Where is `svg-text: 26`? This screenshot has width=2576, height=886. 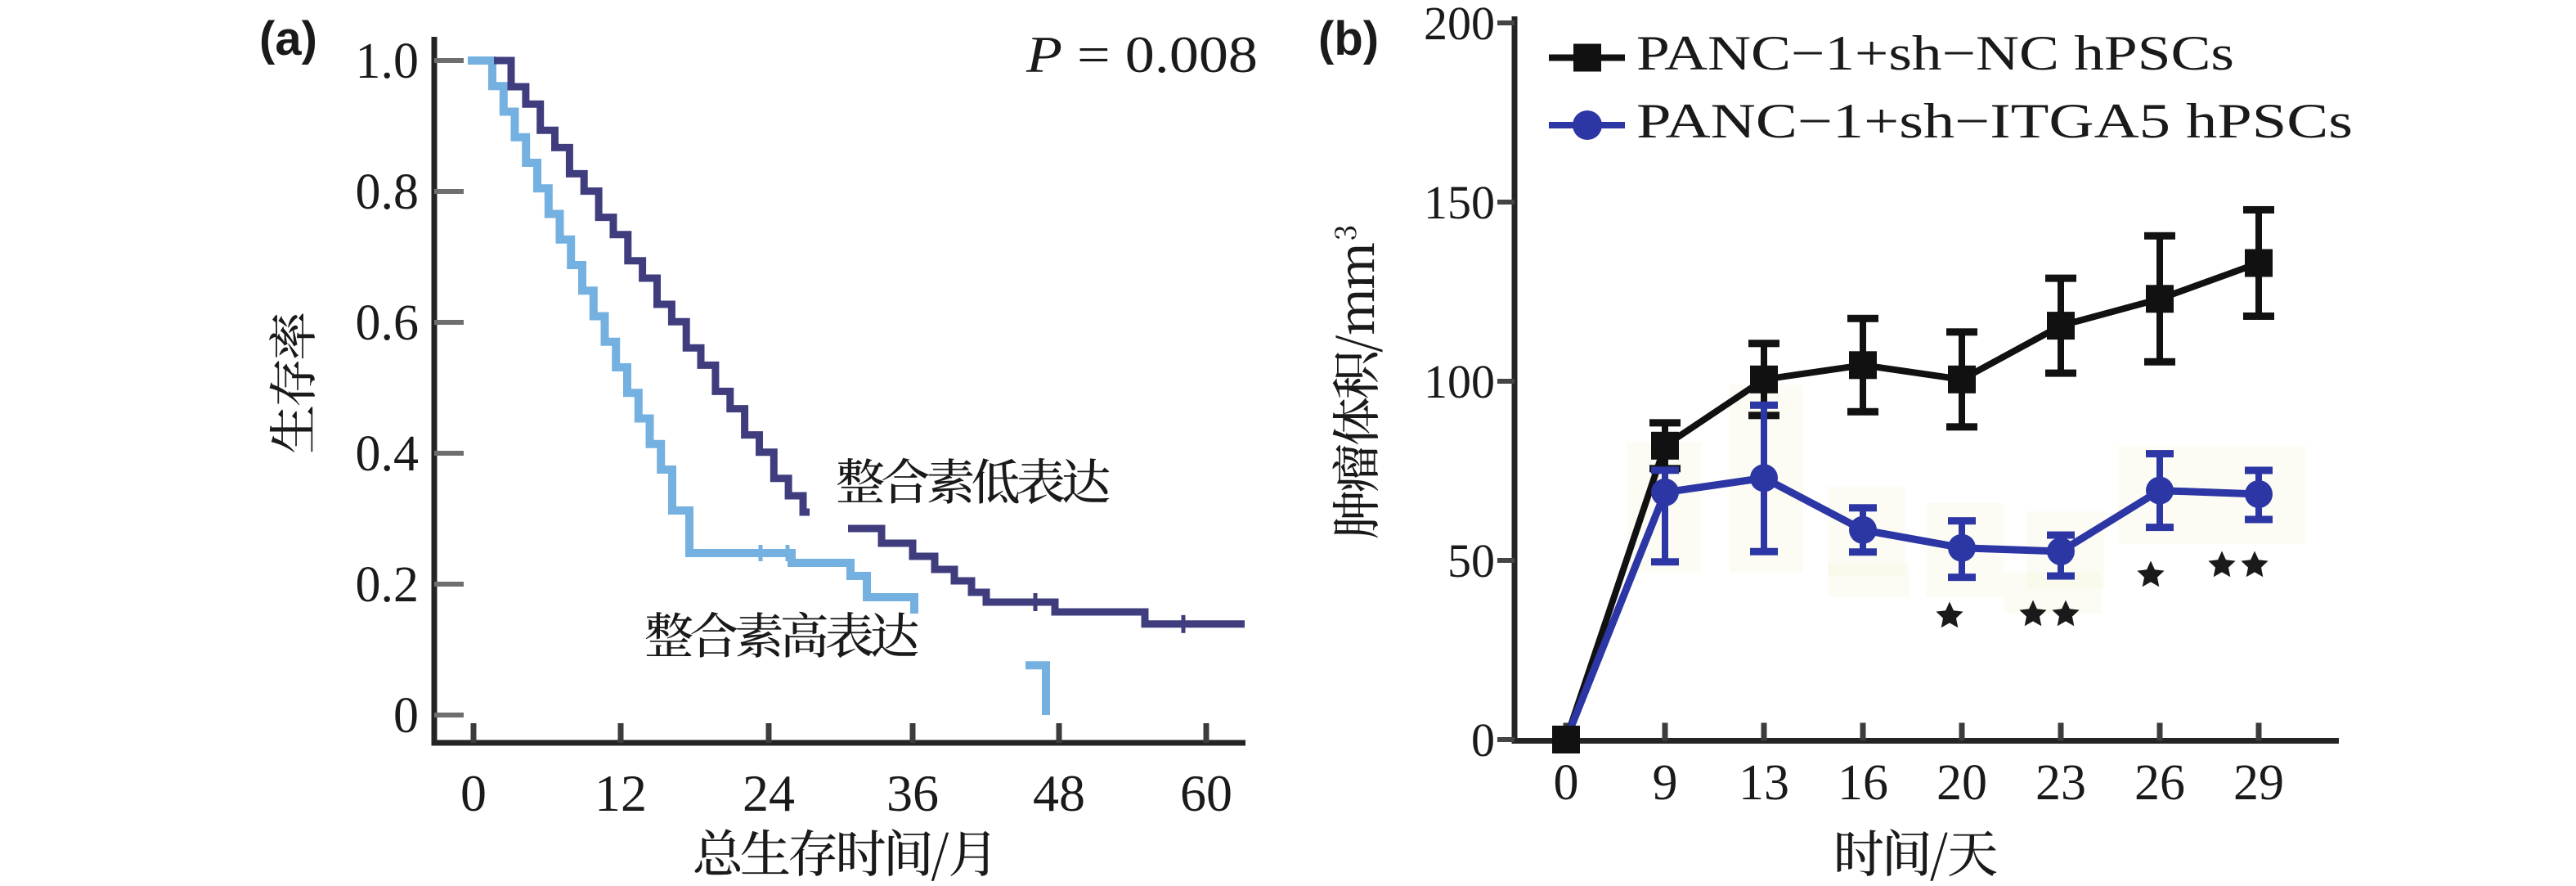 svg-text: 26 is located at coordinates (2159, 783).